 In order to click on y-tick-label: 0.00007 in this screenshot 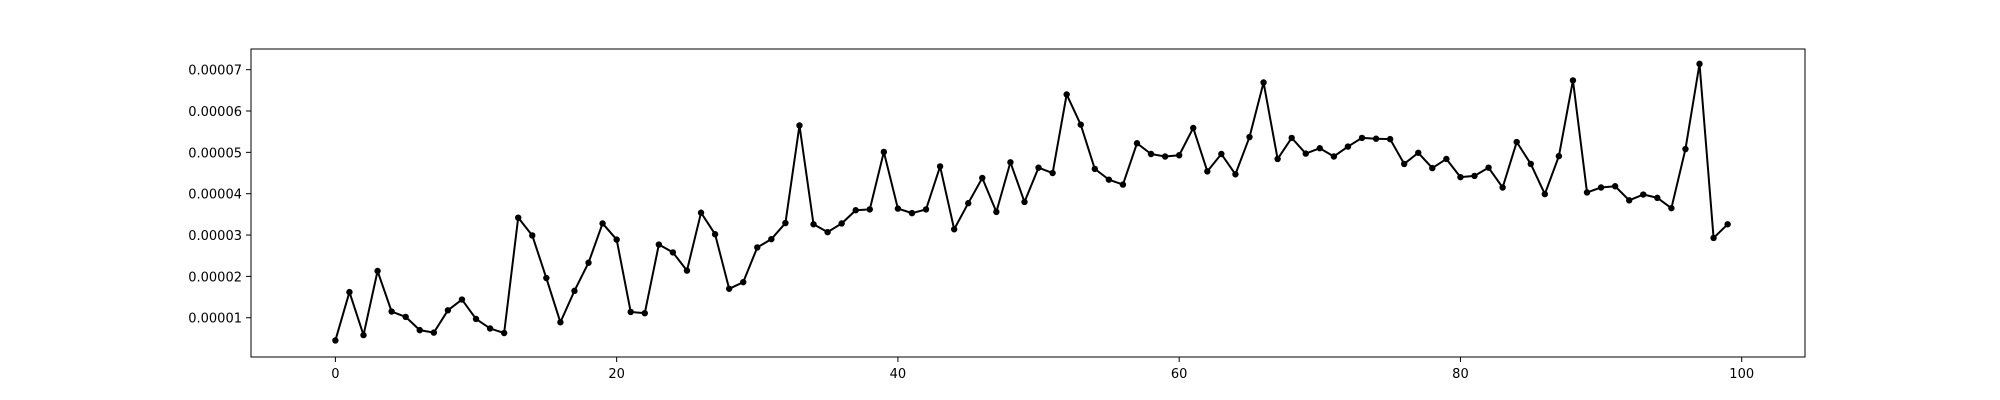, I will do `click(215, 71)`.